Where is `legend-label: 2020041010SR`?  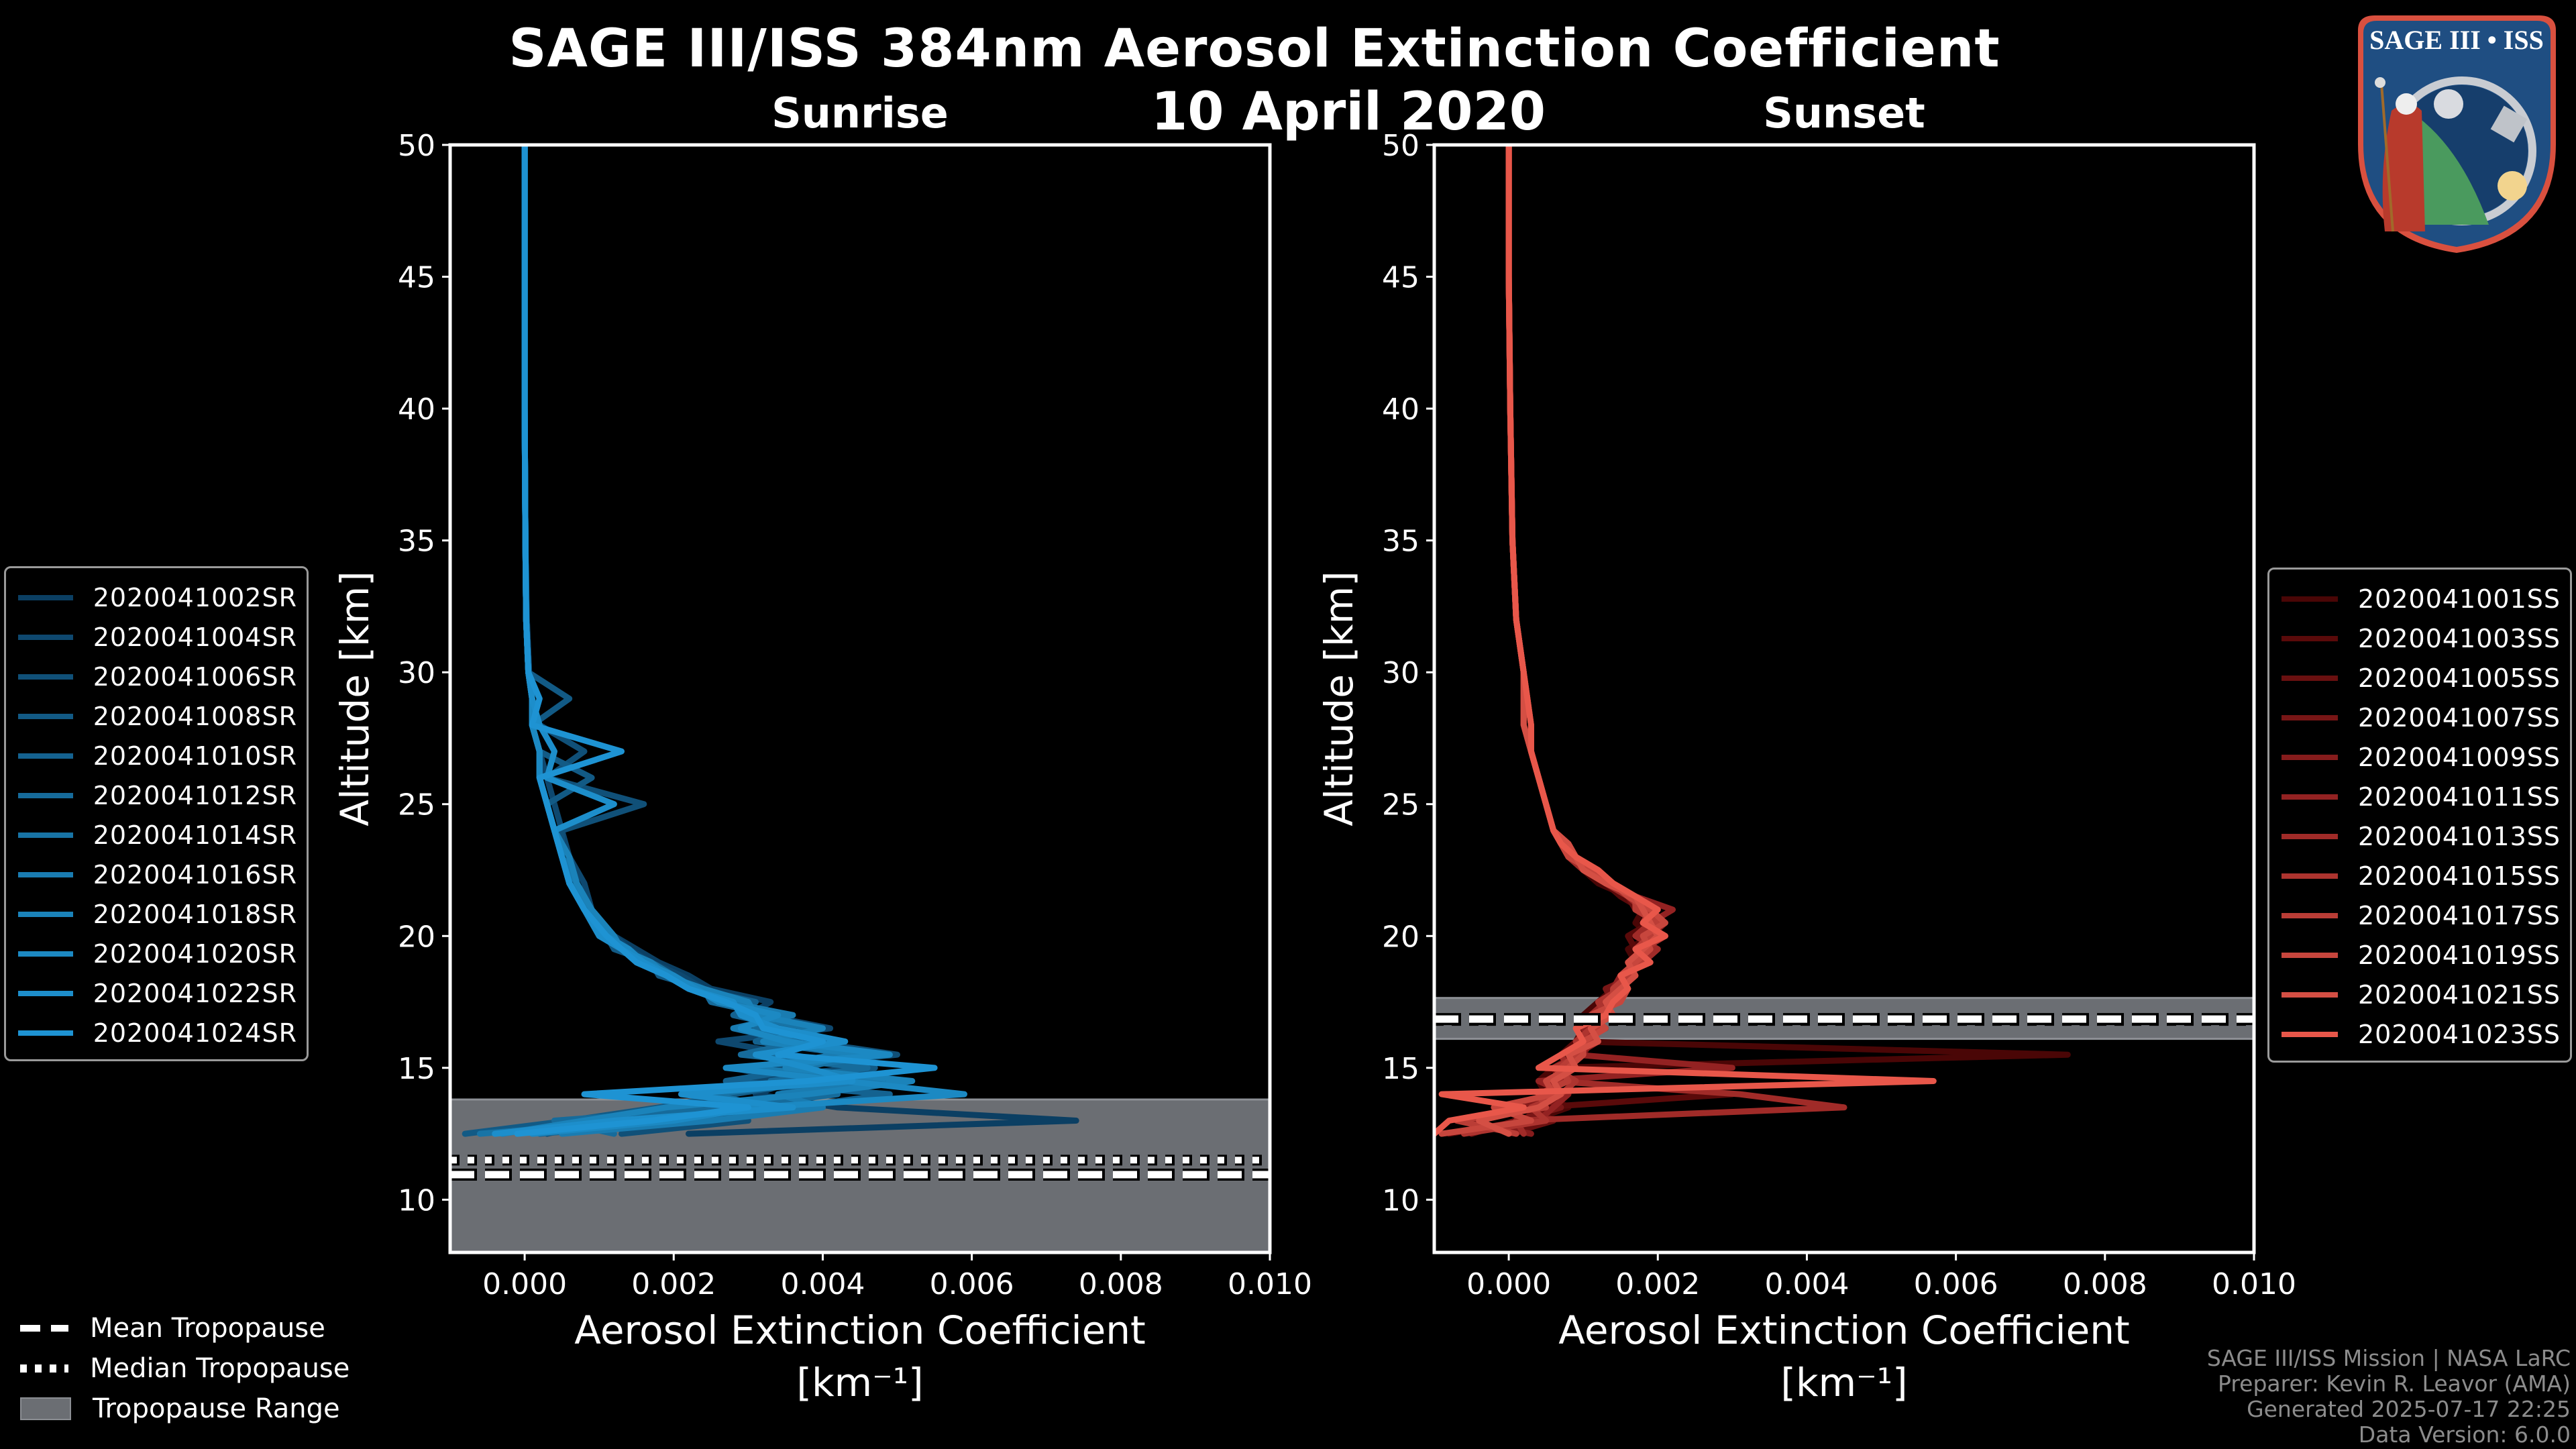
legend-label: 2020041010SR is located at coordinates (195, 756).